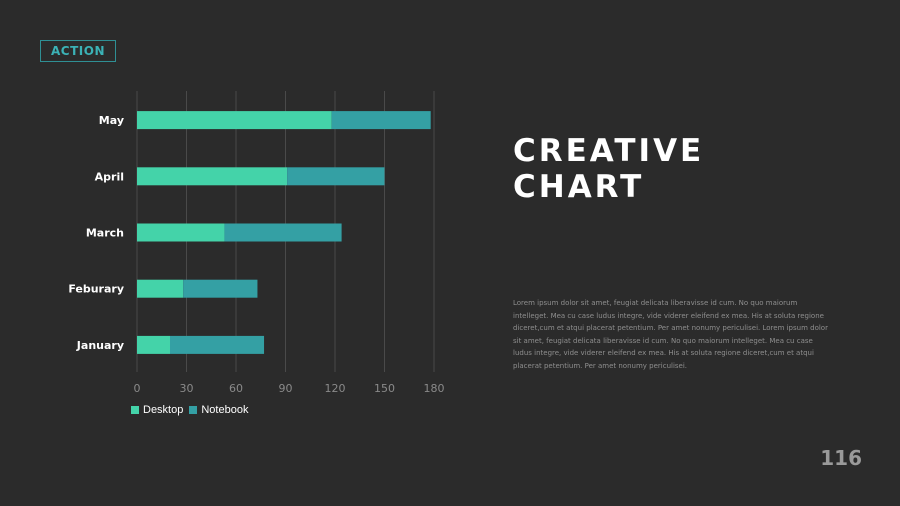 The width and height of the screenshot is (900, 506). Describe the element at coordinates (212, 176) in the screenshot. I see `bar-desktop-april` at that location.